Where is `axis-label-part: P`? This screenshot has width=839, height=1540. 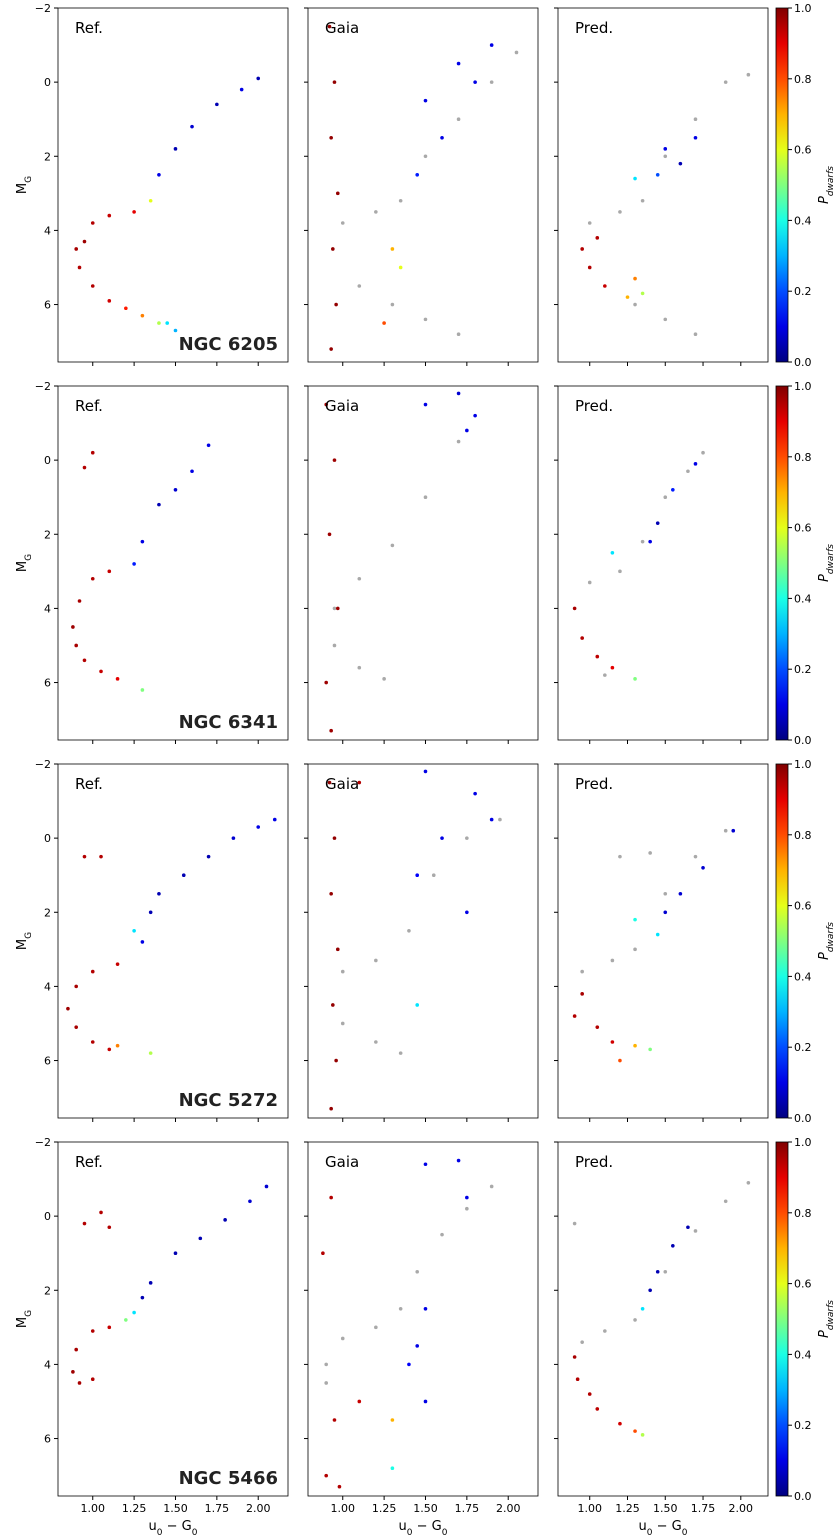
axis-label-part: P is located at coordinates (824, 578).